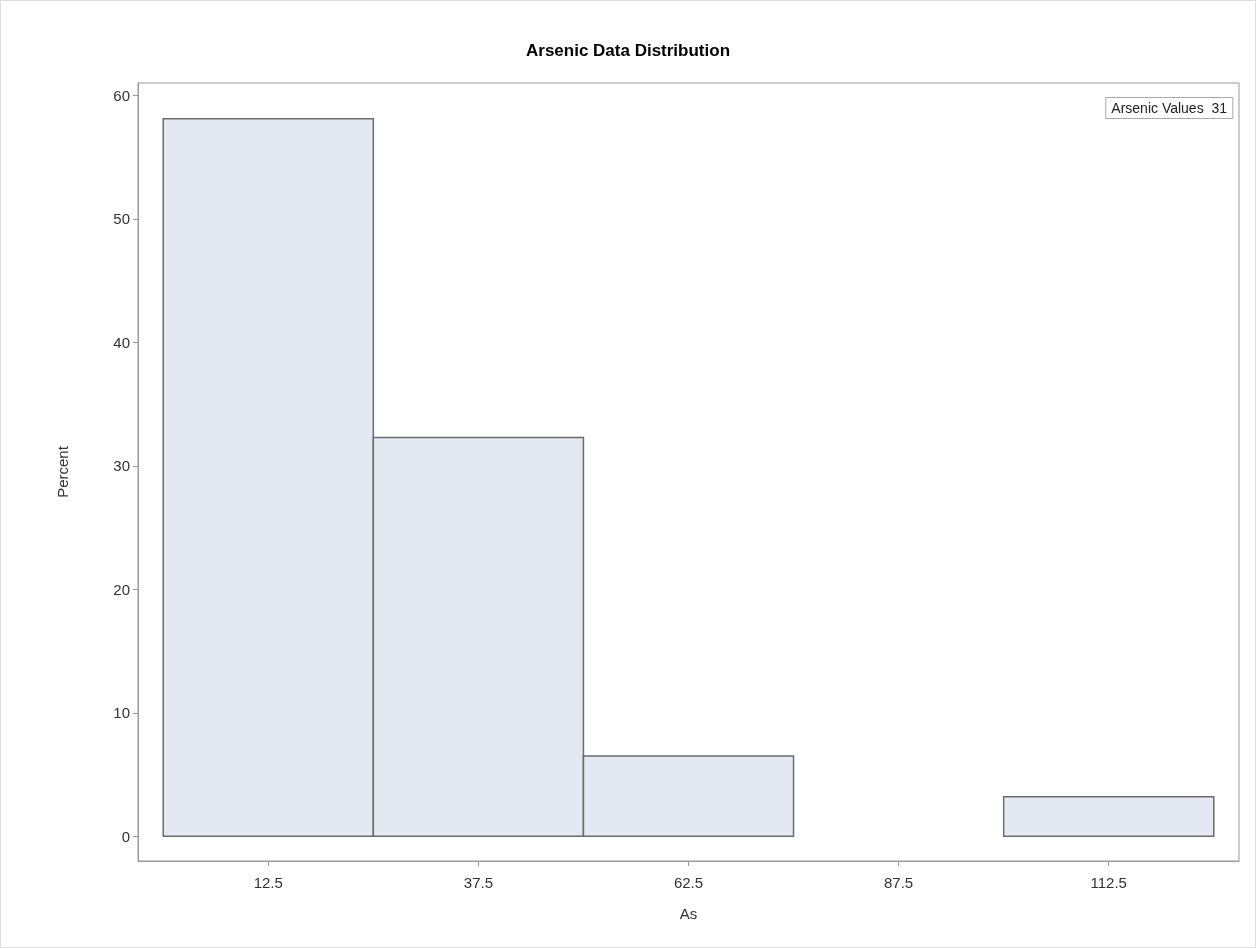  What do you see at coordinates (688, 913) in the screenshot?
I see `x-axis-title: As` at bounding box center [688, 913].